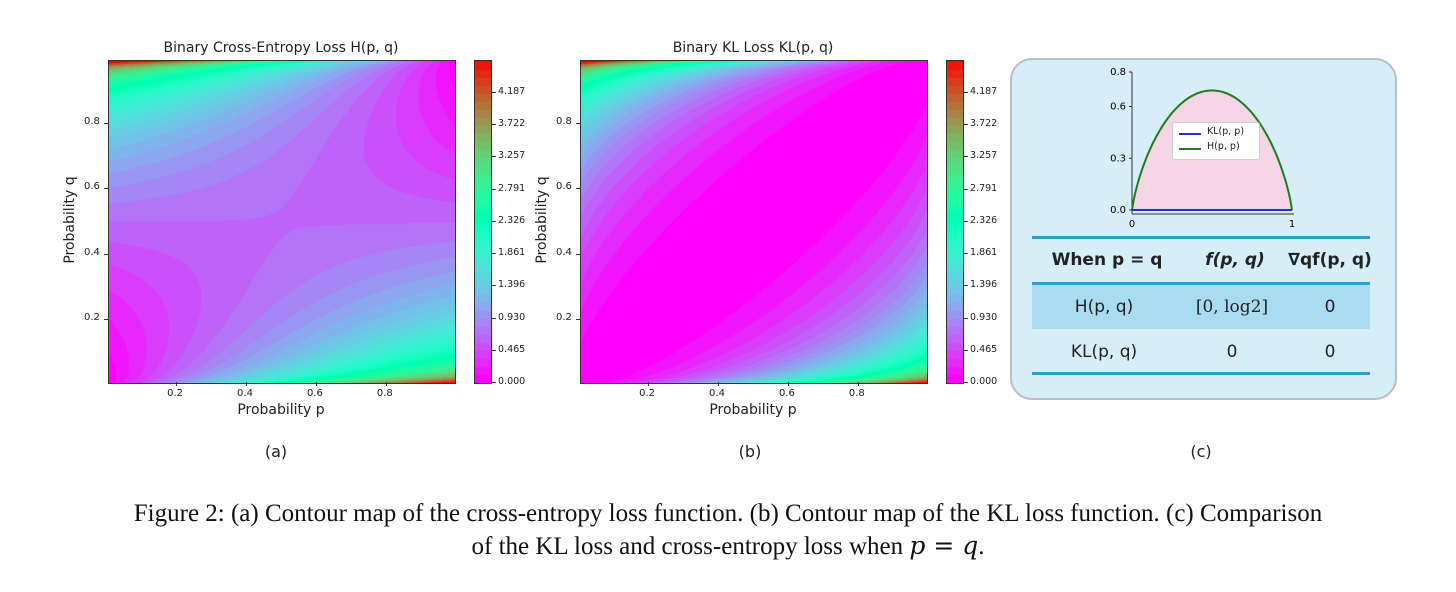  I want to click on panel-b-colorbar-canvas, so click(955, 222).